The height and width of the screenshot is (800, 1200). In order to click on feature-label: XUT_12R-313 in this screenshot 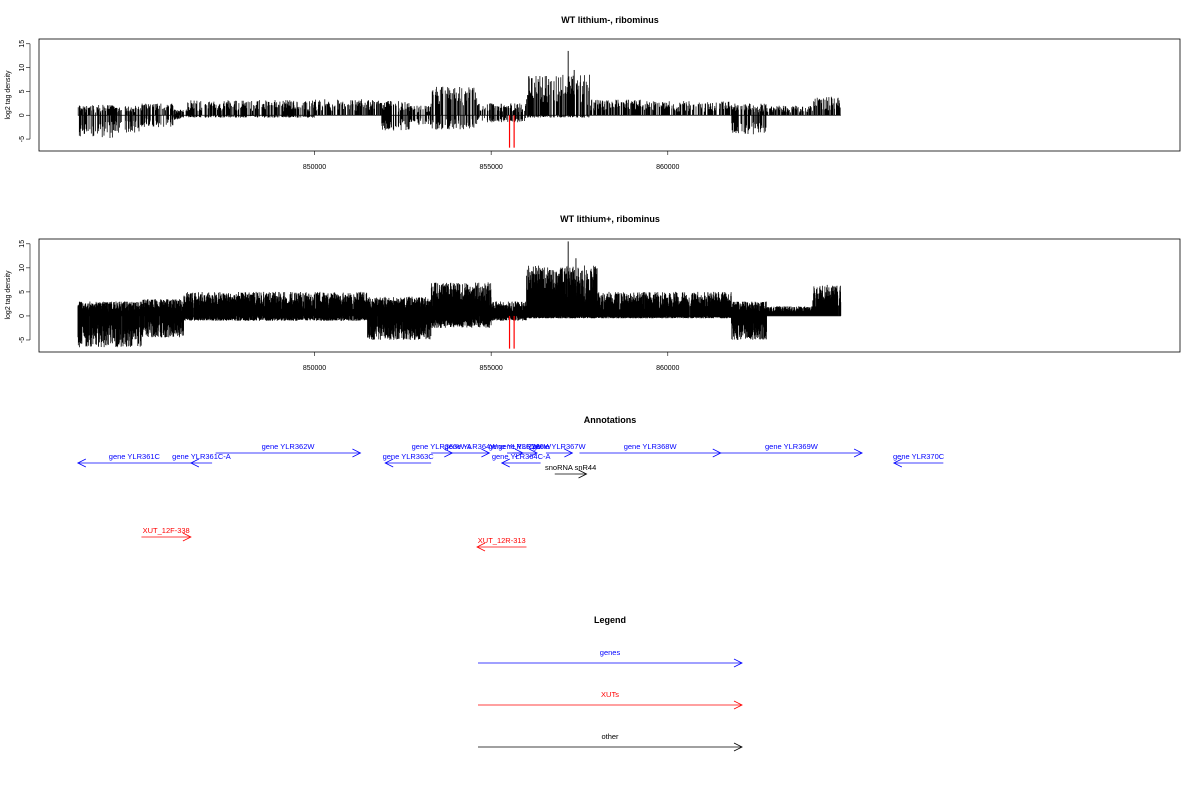, I will do `click(502, 540)`.